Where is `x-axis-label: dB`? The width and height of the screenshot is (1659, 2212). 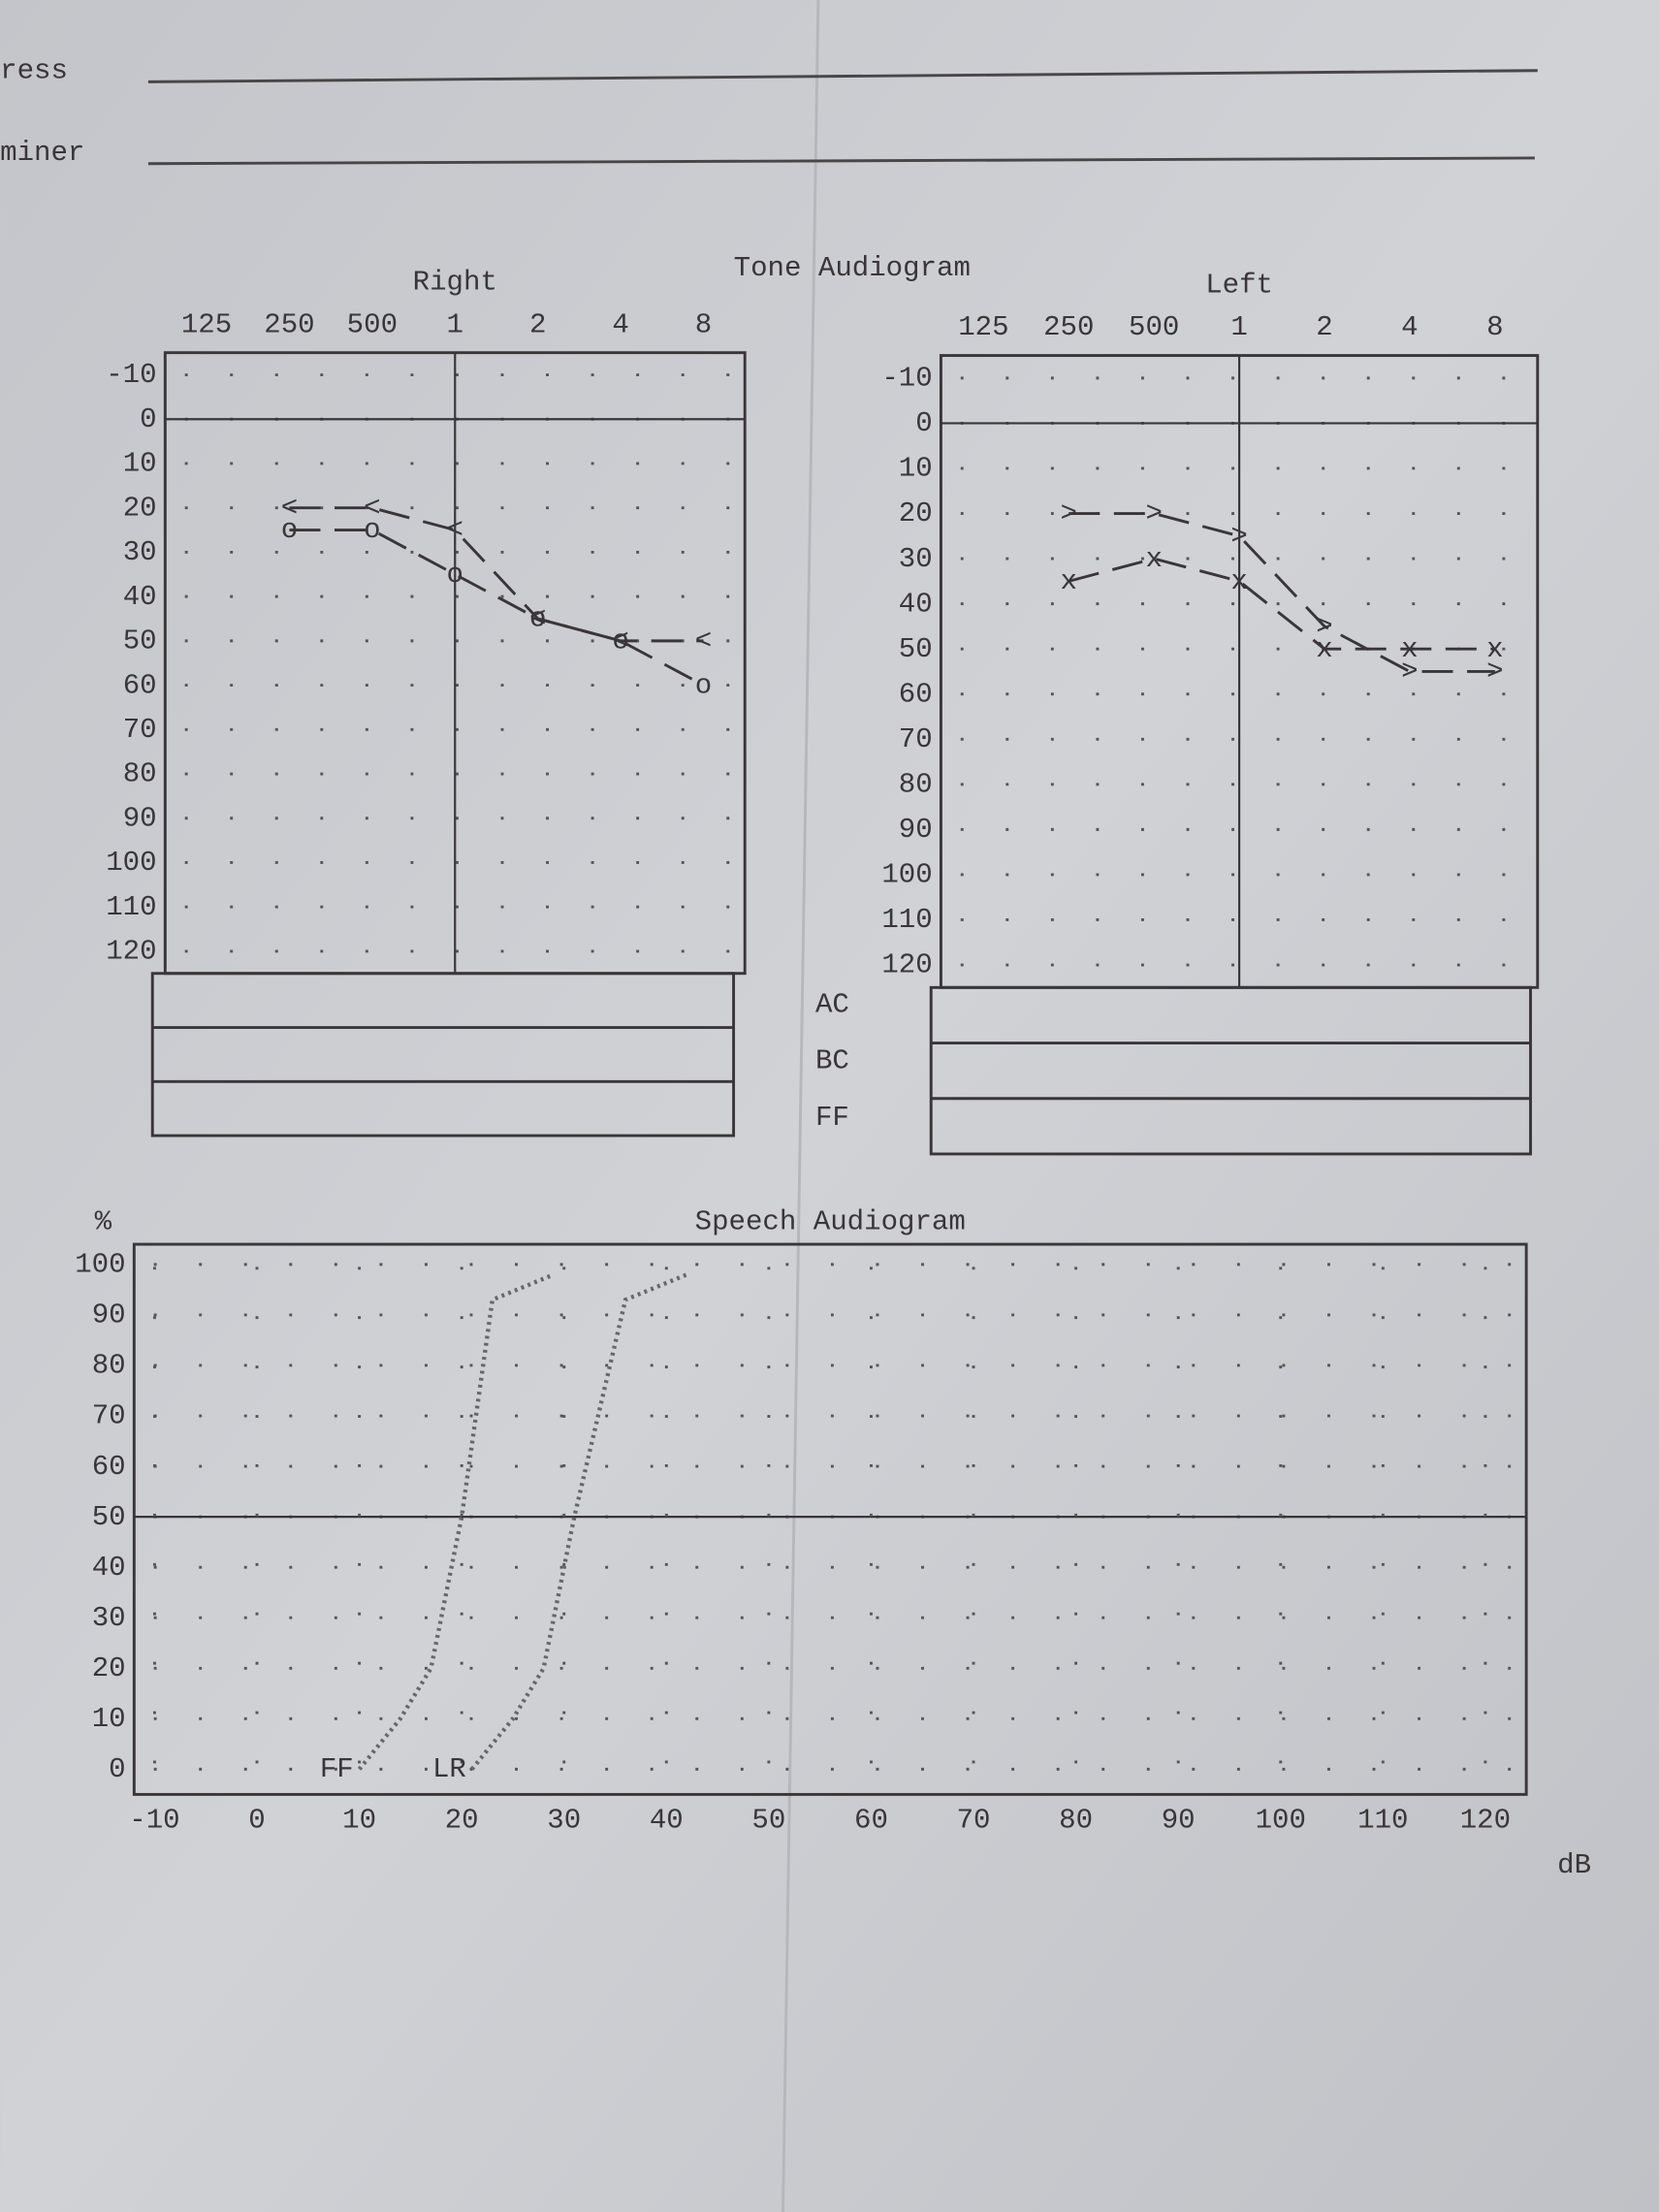 x-axis-label: dB is located at coordinates (1574, 1865).